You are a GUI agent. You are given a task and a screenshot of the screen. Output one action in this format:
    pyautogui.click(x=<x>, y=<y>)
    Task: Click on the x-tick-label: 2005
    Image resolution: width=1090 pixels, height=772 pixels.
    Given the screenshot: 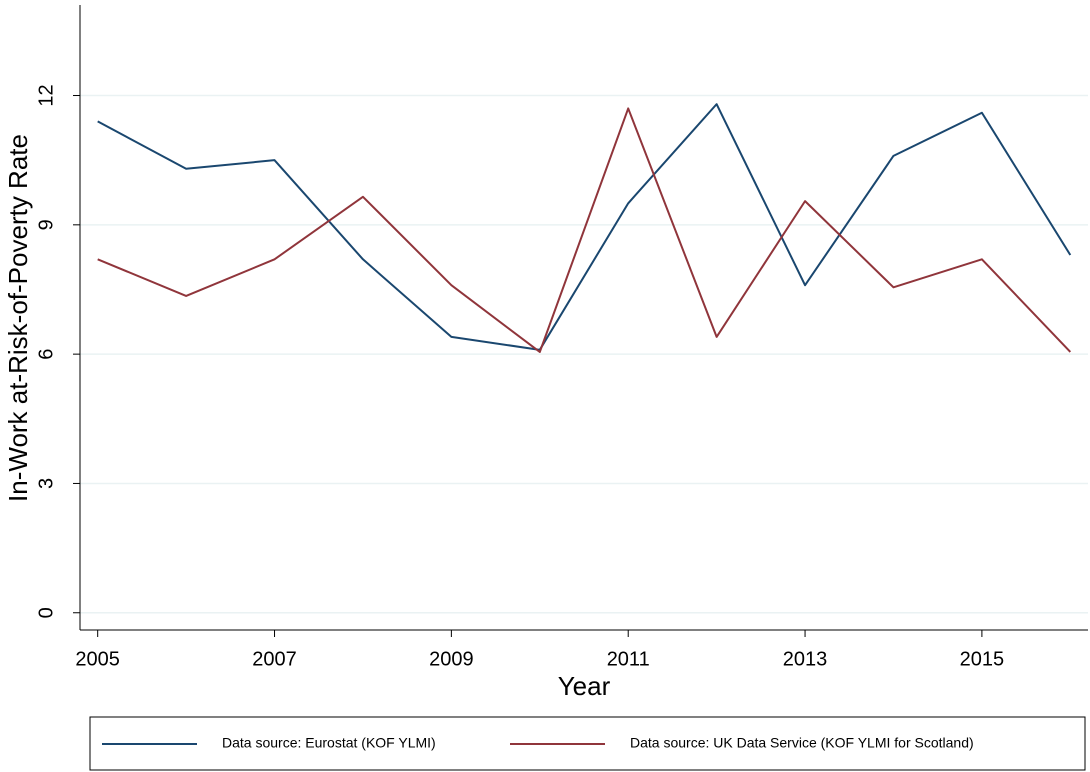 What is the action you would take?
    pyautogui.click(x=97, y=659)
    